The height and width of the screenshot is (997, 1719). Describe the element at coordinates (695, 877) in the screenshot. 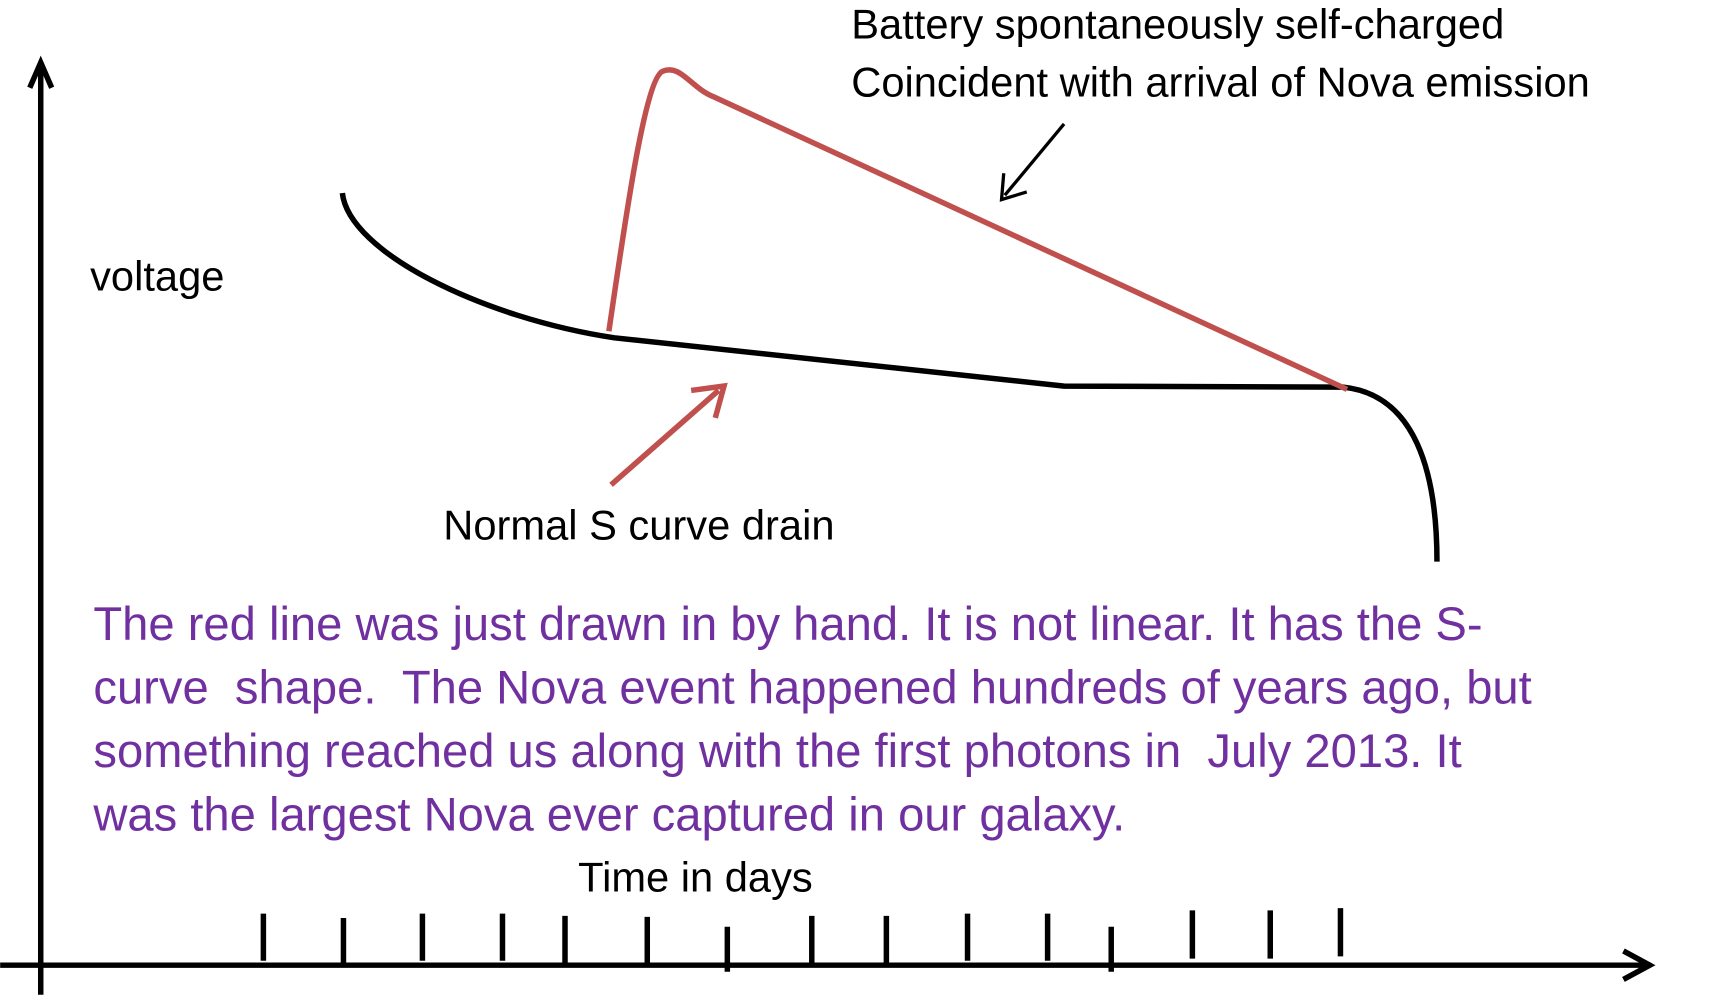

I see `x-axis-label: Time in days` at that location.